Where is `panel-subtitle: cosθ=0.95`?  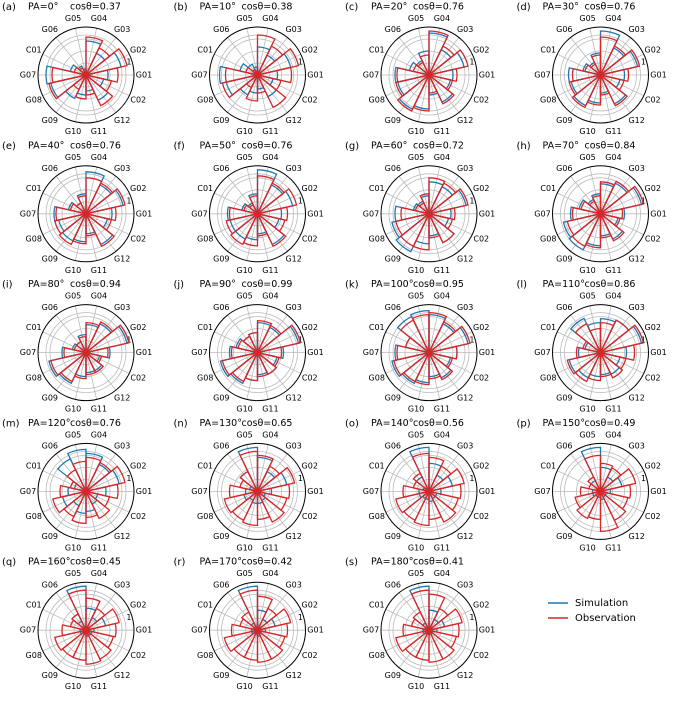
panel-subtitle: cosθ=0.95 is located at coordinates (438, 284).